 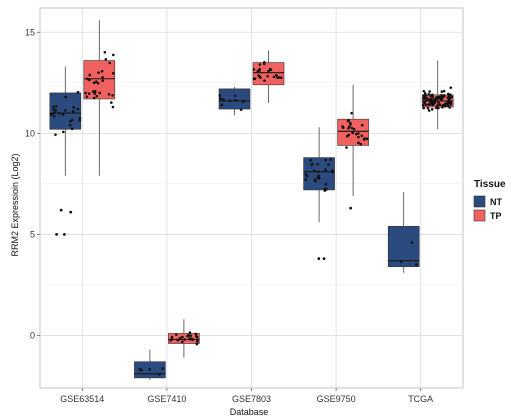 What do you see at coordinates (32, 234) in the screenshot?
I see `y-tick-label: 5` at bounding box center [32, 234].